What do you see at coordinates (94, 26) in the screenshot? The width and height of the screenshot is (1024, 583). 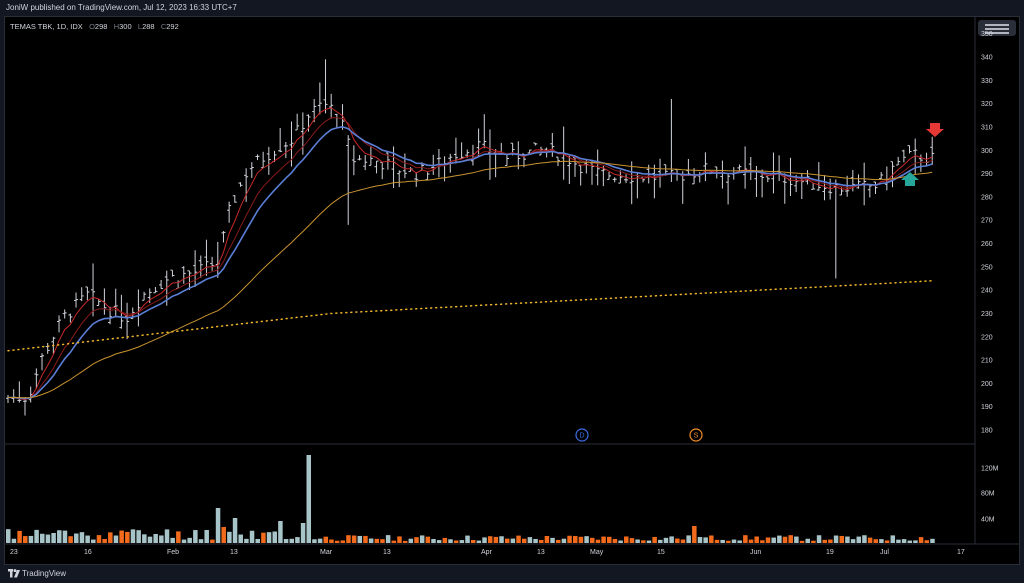 I see `symbol-legend: TEMAS TBK, 1D, IDX O298 H300 L288 C292` at bounding box center [94, 26].